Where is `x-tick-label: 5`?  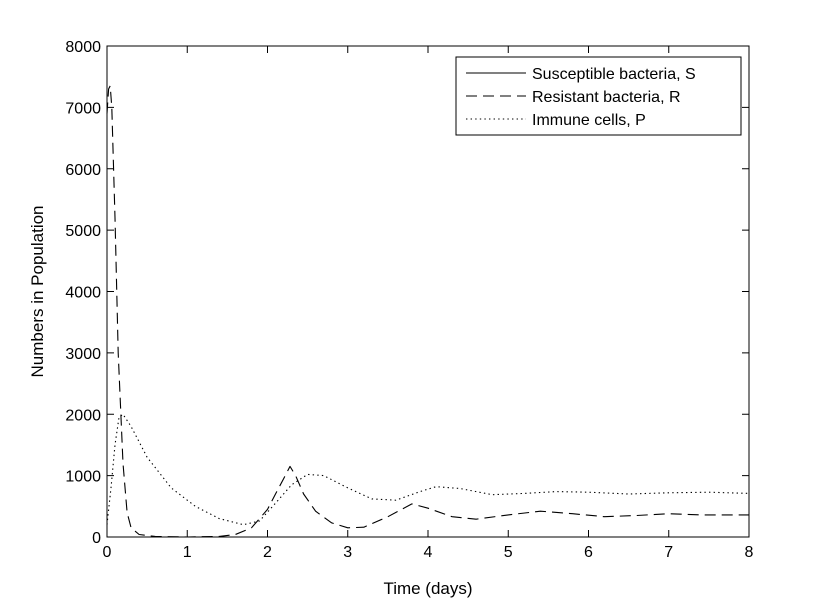
x-tick-label: 5 is located at coordinates (508, 552).